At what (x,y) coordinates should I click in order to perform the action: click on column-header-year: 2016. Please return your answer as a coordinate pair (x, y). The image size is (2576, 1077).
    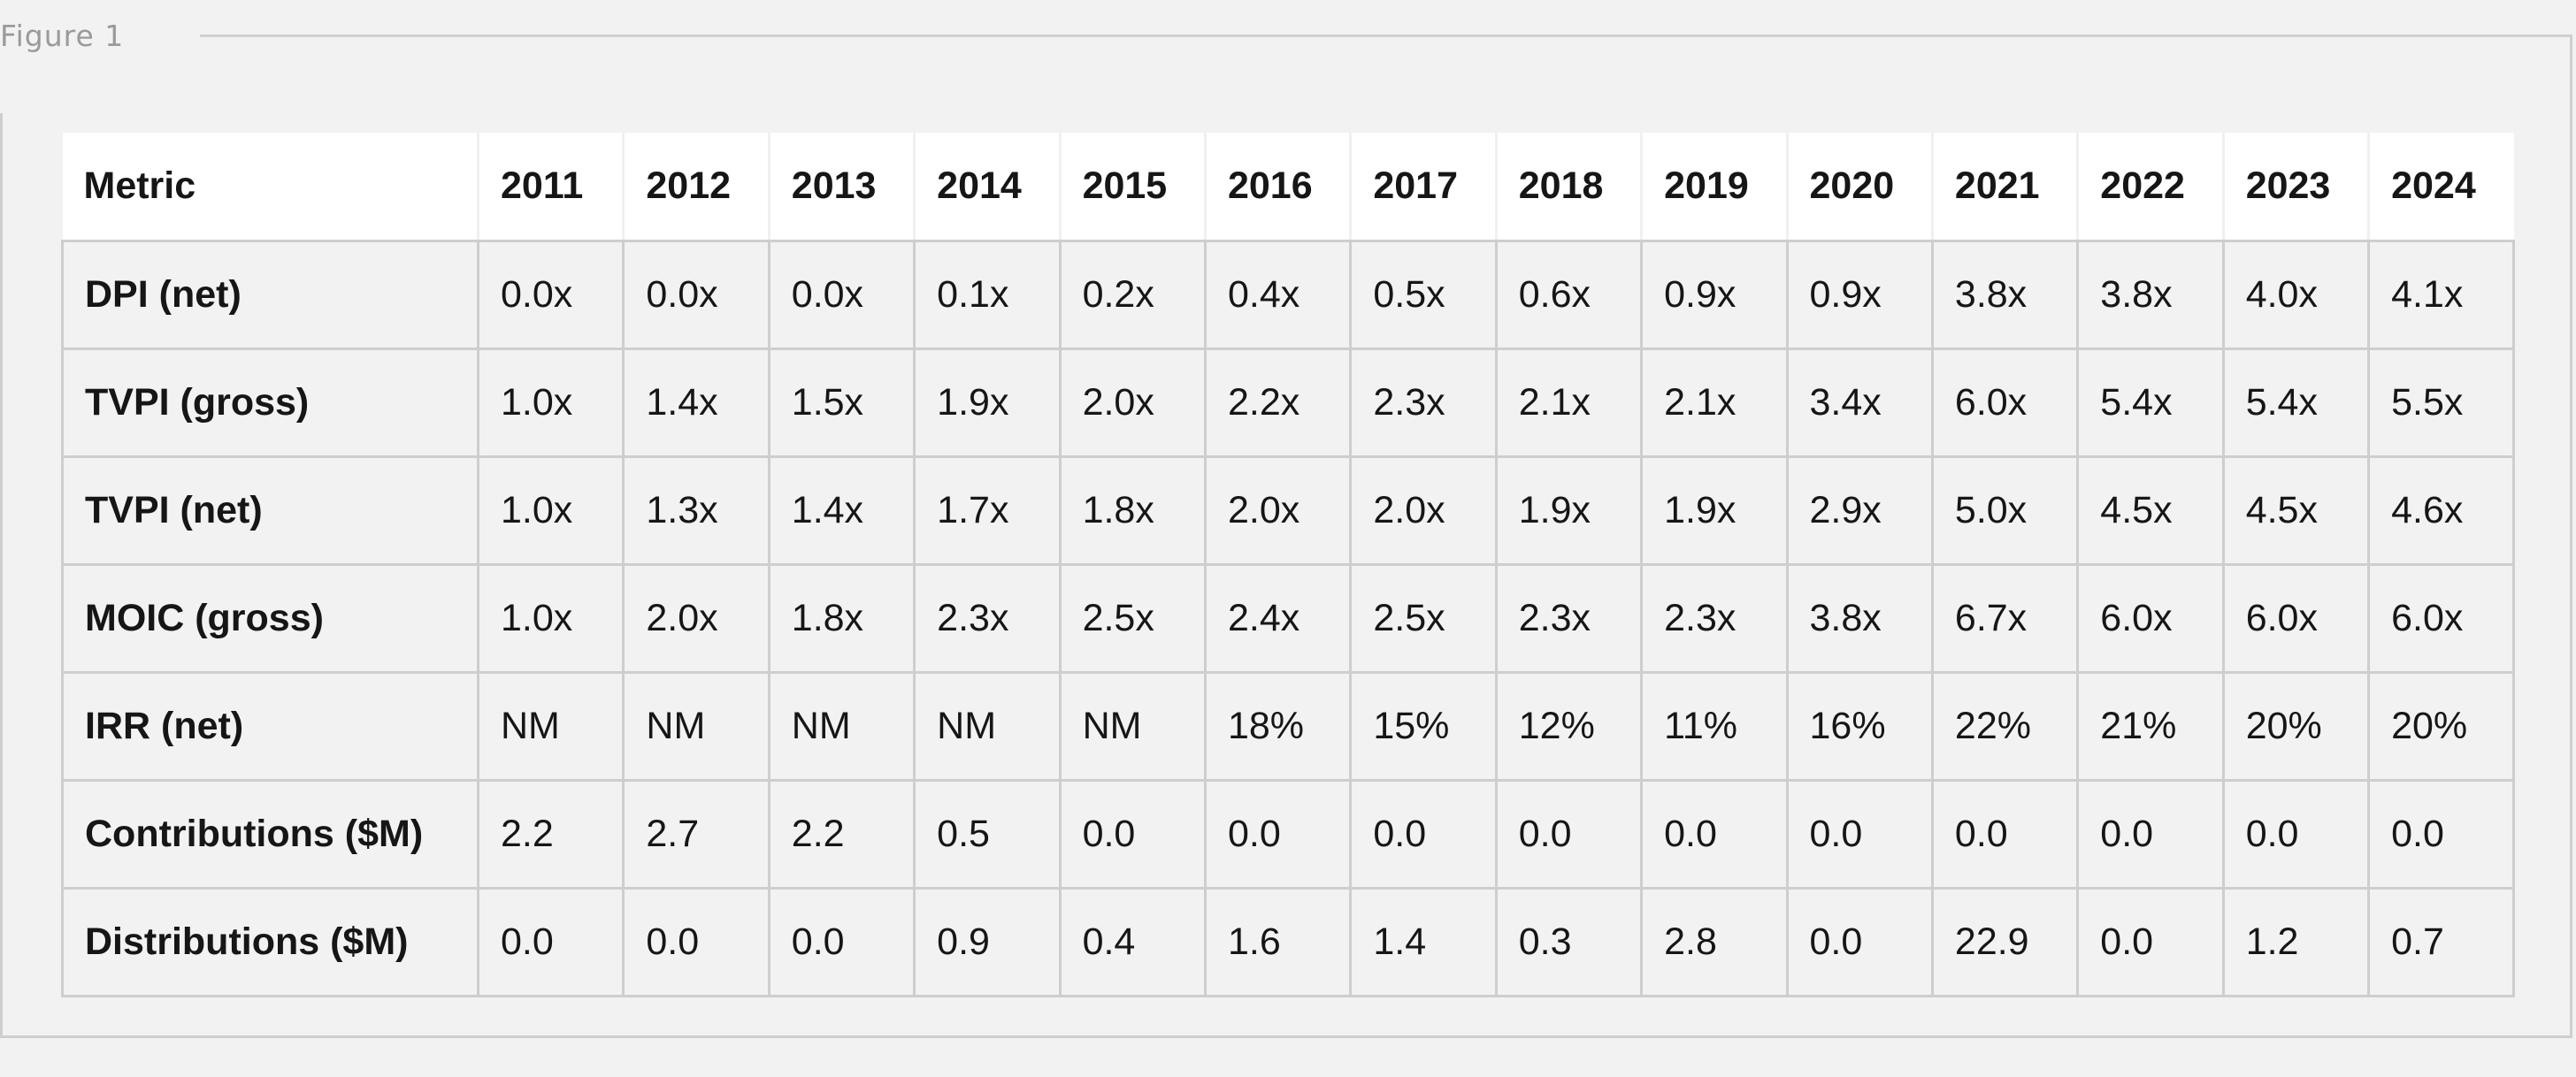
    Looking at the image, I should click on (1279, 187).